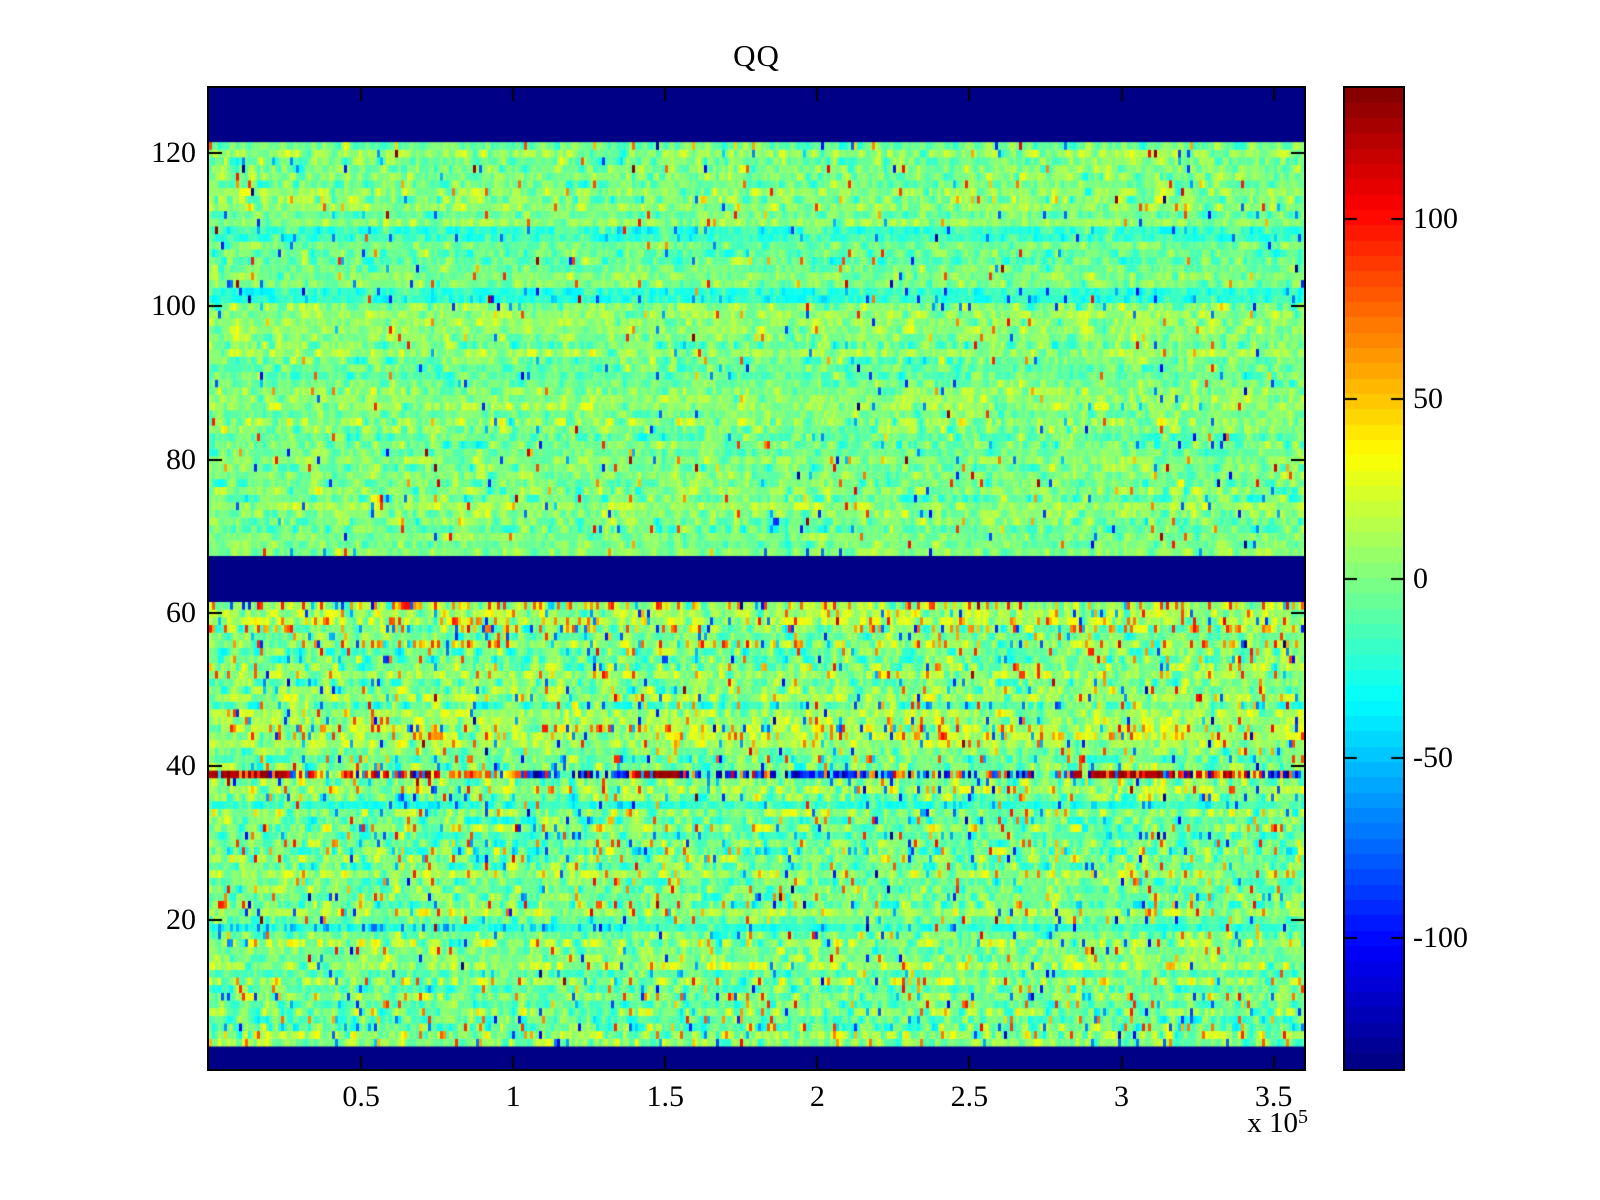 Image resolution: width=1600 pixels, height=1200 pixels. I want to click on x-tick-label: 3.5, so click(1273, 1096).